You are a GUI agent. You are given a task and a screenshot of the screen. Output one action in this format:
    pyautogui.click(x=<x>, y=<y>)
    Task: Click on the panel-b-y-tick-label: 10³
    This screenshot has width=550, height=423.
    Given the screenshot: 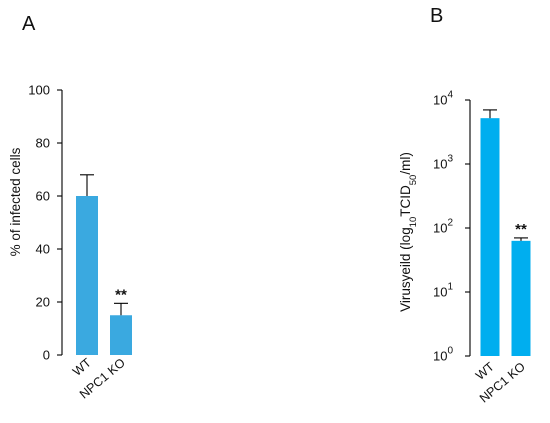 What is the action you would take?
    pyautogui.click(x=443, y=163)
    